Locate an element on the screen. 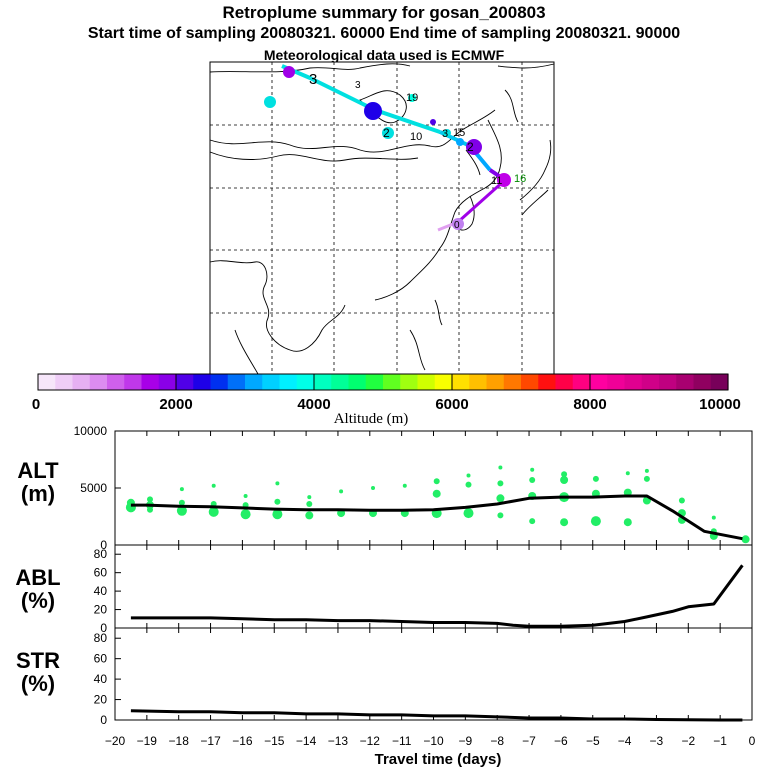 This screenshot has width=768, height=768. colorbar-tick: 2000 is located at coordinates (175, 404).